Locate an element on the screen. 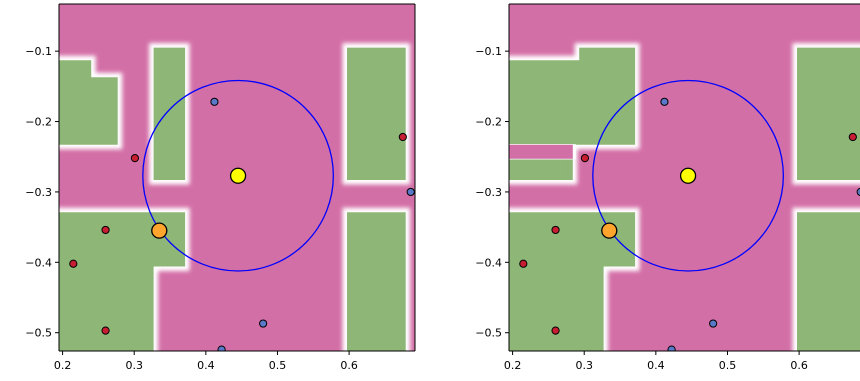 The image size is (860, 381). hole-region is located at coordinates (541, 151).